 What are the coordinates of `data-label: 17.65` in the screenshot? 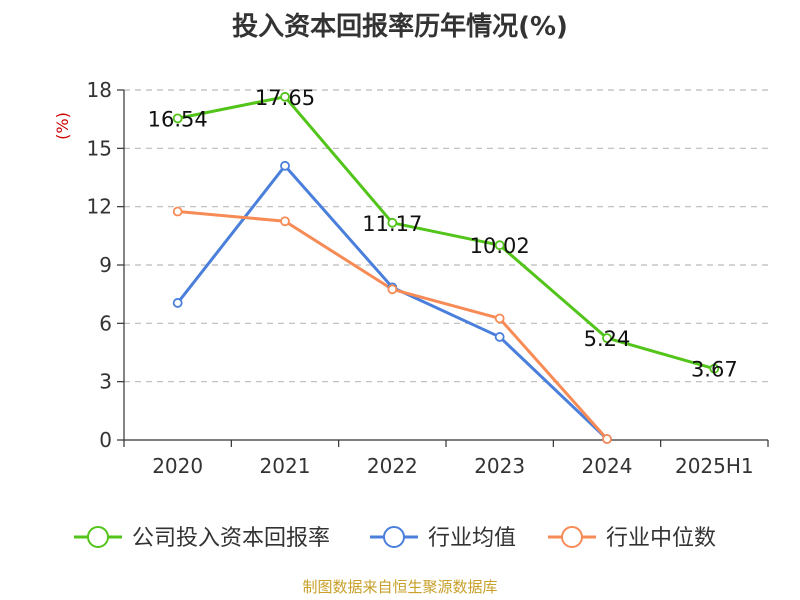 It's located at (285, 98).